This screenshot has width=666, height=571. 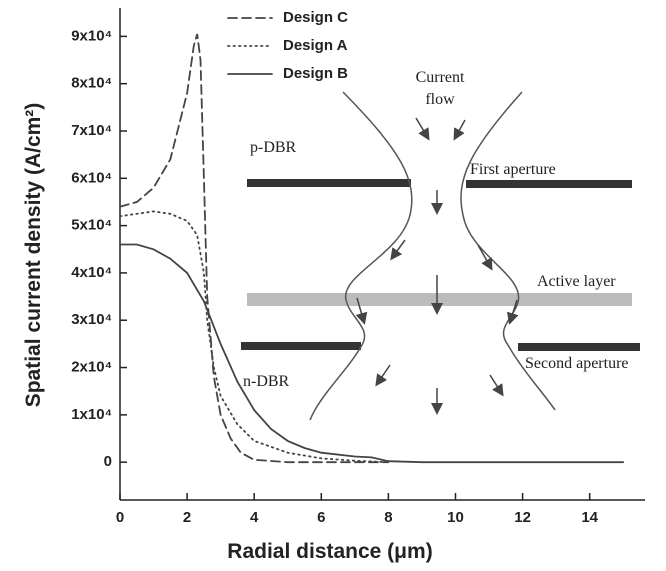 I want to click on diagram-label: n-DBR, so click(x=266, y=381).